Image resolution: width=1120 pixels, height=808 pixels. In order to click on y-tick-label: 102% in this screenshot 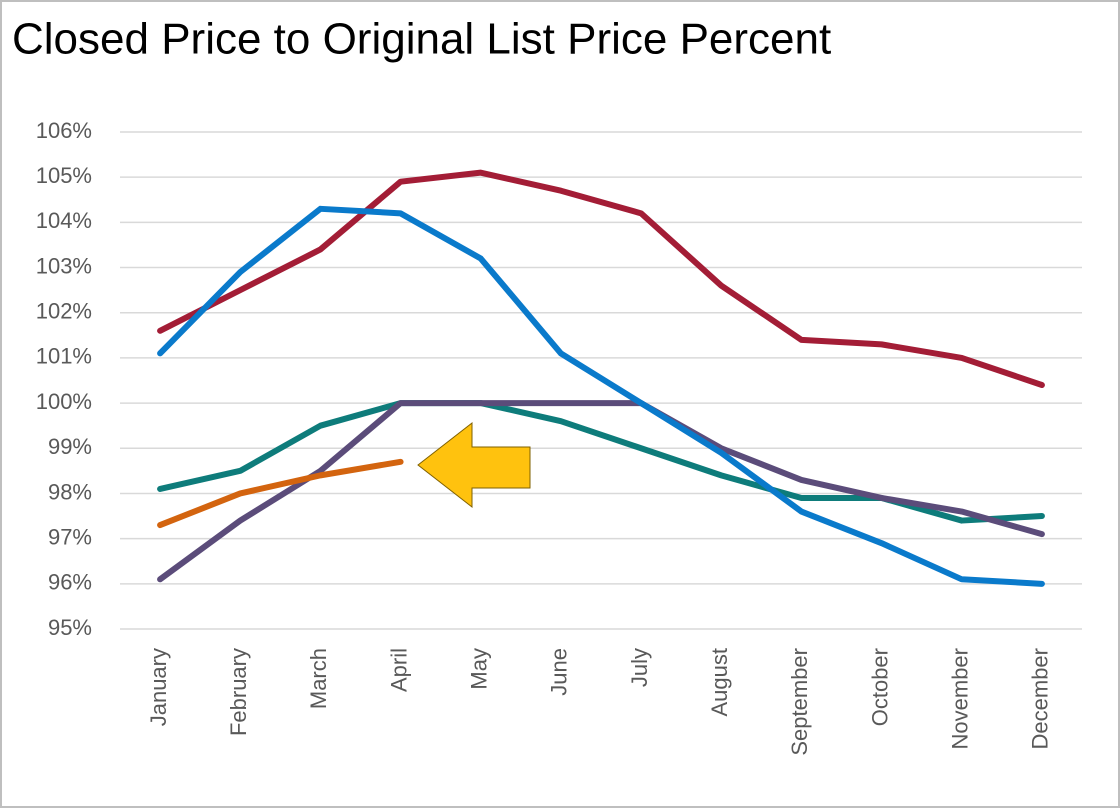, I will do `click(64, 311)`.